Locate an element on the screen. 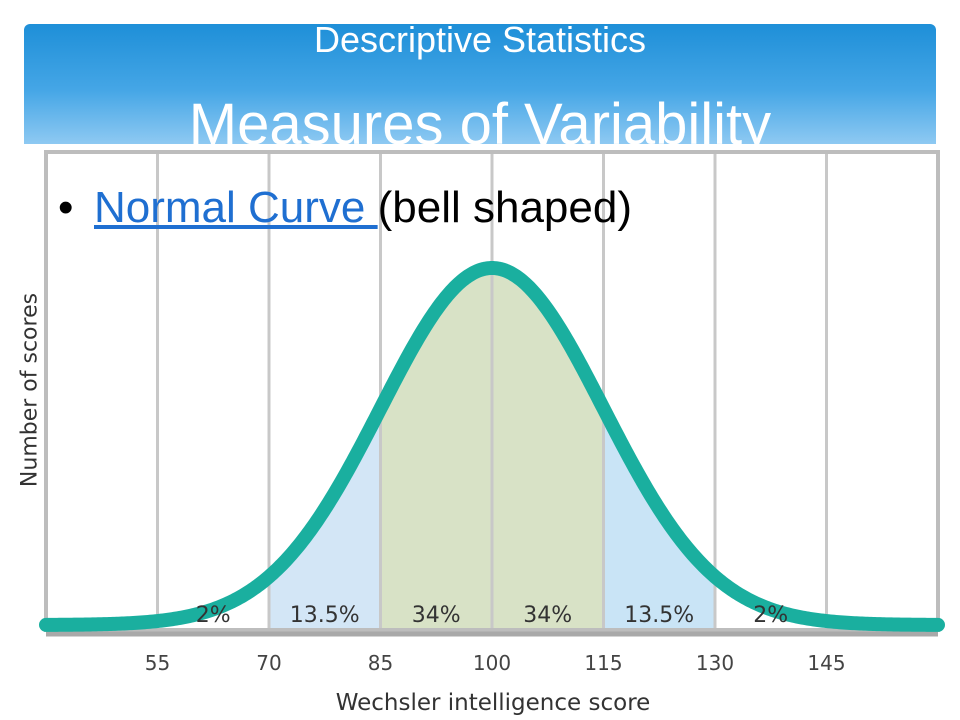  region-label-1: 13.5% is located at coordinates (325, 615).